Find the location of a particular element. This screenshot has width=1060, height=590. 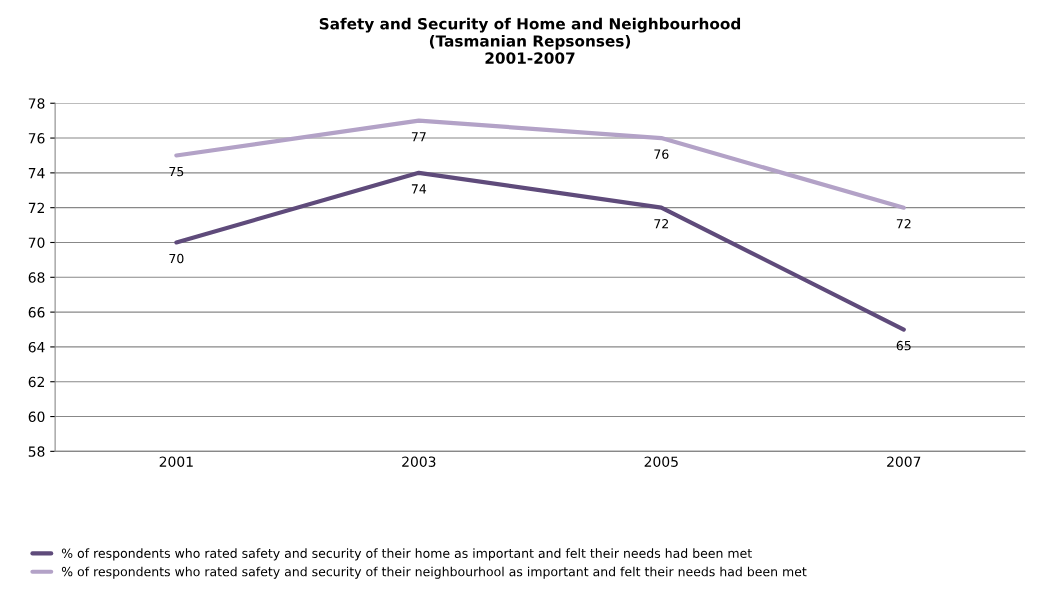

y-tick-label: 70 is located at coordinates (36, 242).